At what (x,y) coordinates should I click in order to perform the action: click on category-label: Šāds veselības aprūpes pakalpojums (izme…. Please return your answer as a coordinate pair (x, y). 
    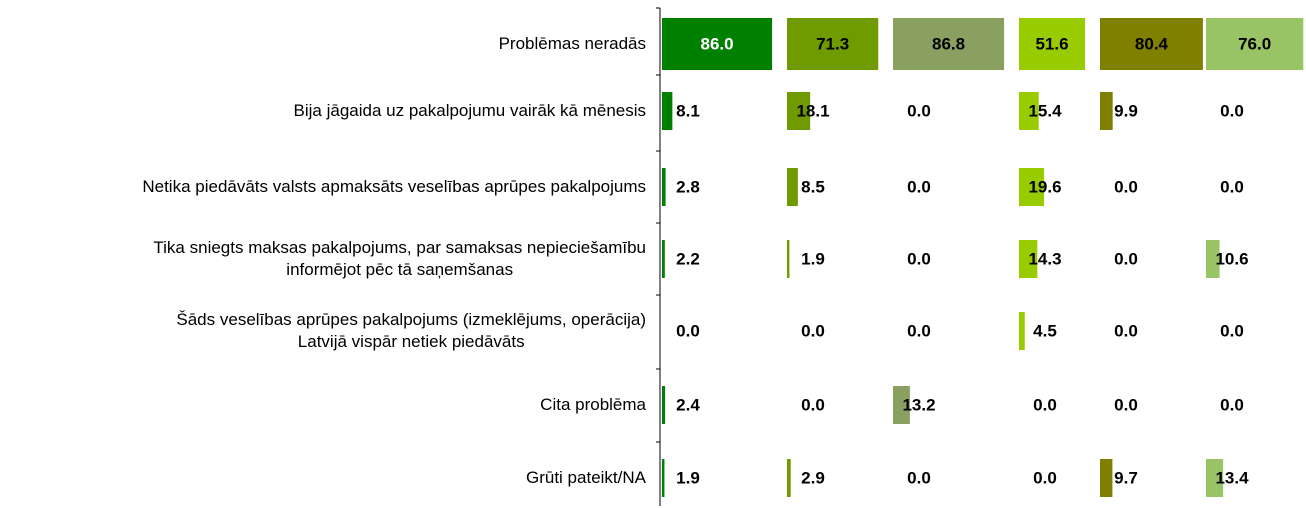
    Looking at the image, I should click on (411, 330).